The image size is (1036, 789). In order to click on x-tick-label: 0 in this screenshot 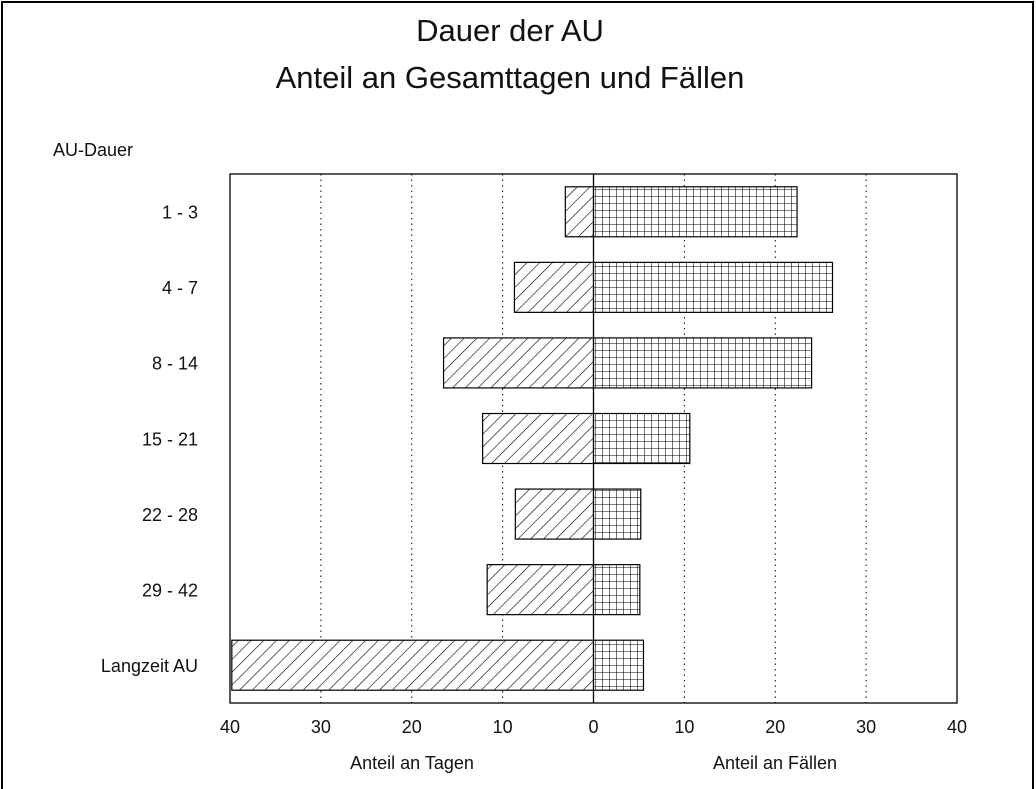, I will do `click(593, 727)`.